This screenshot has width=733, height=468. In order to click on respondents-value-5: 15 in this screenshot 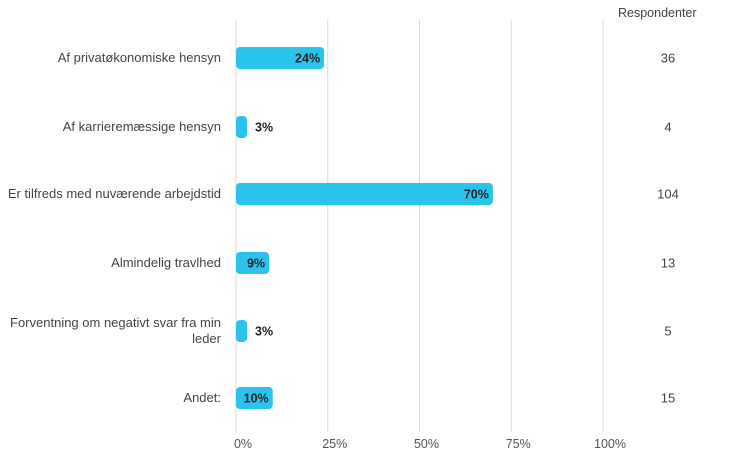, I will do `click(668, 398)`.